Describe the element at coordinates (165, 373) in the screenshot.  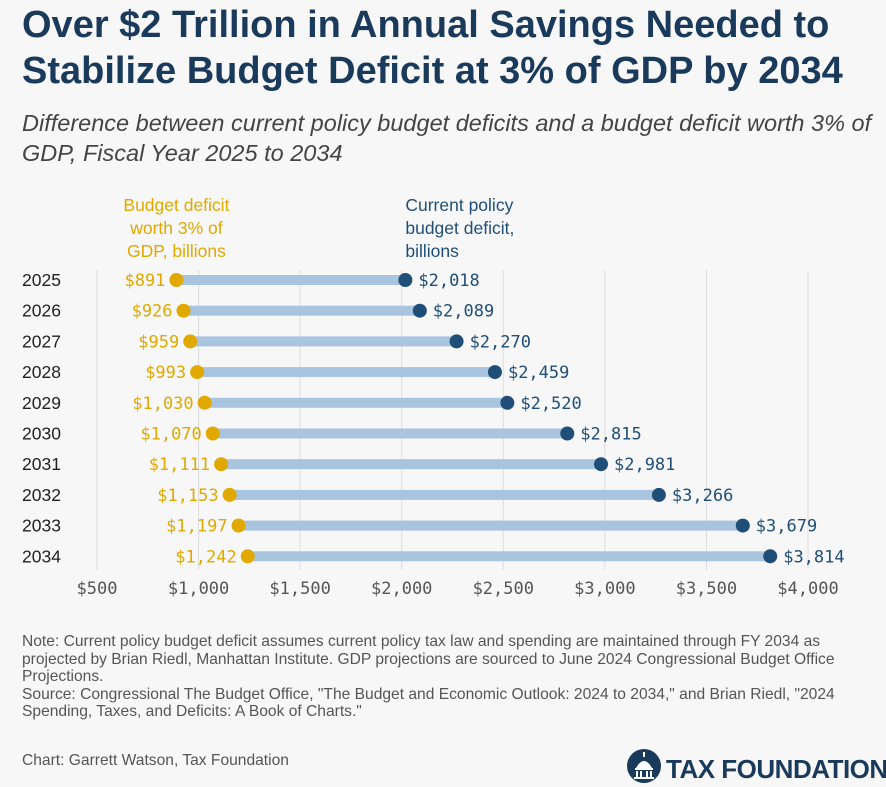
I see `gdp-deficit-value: $993` at that location.